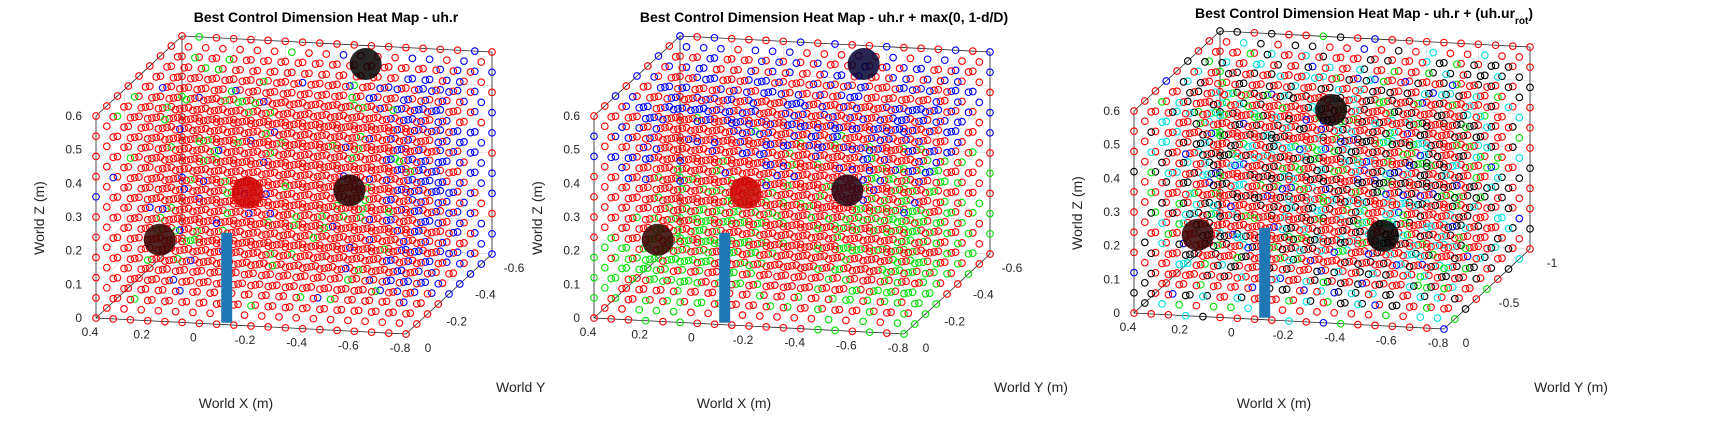 This screenshot has height=422, width=1710. I want to click on y-tick-labels: 0-0.2-0.4-0.6, so click(475, 308).